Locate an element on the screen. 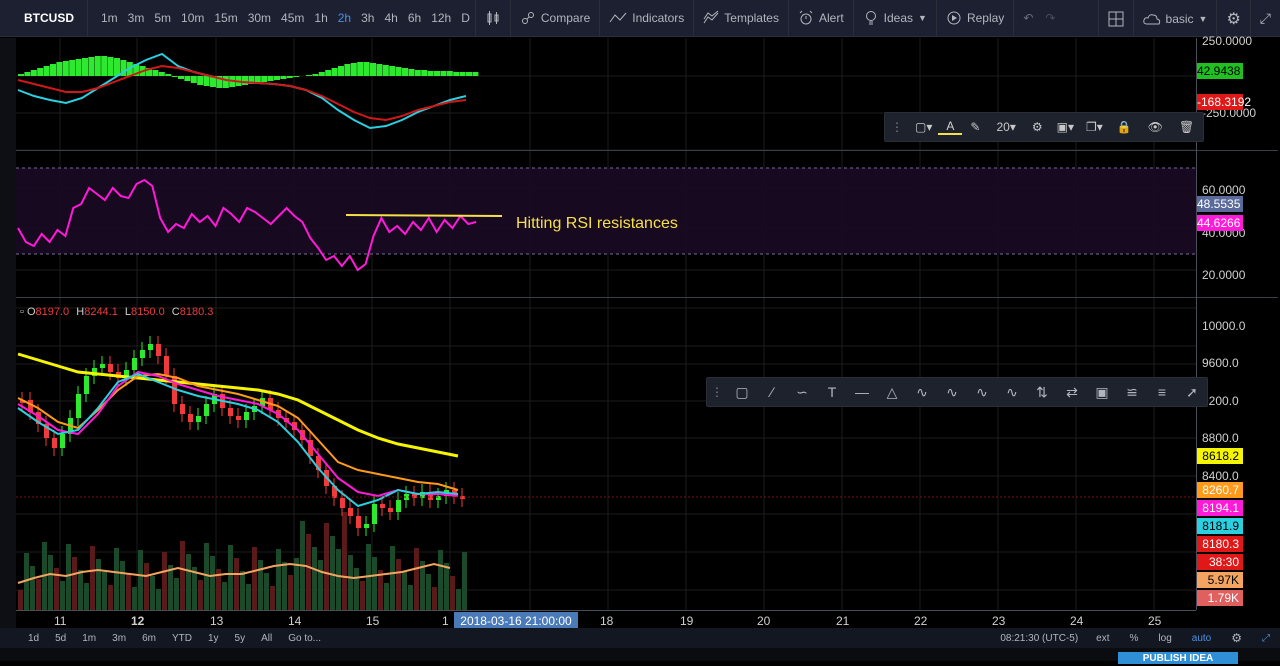 The image size is (1280, 666). horizontal-line-icon: — is located at coordinates (862, 392).